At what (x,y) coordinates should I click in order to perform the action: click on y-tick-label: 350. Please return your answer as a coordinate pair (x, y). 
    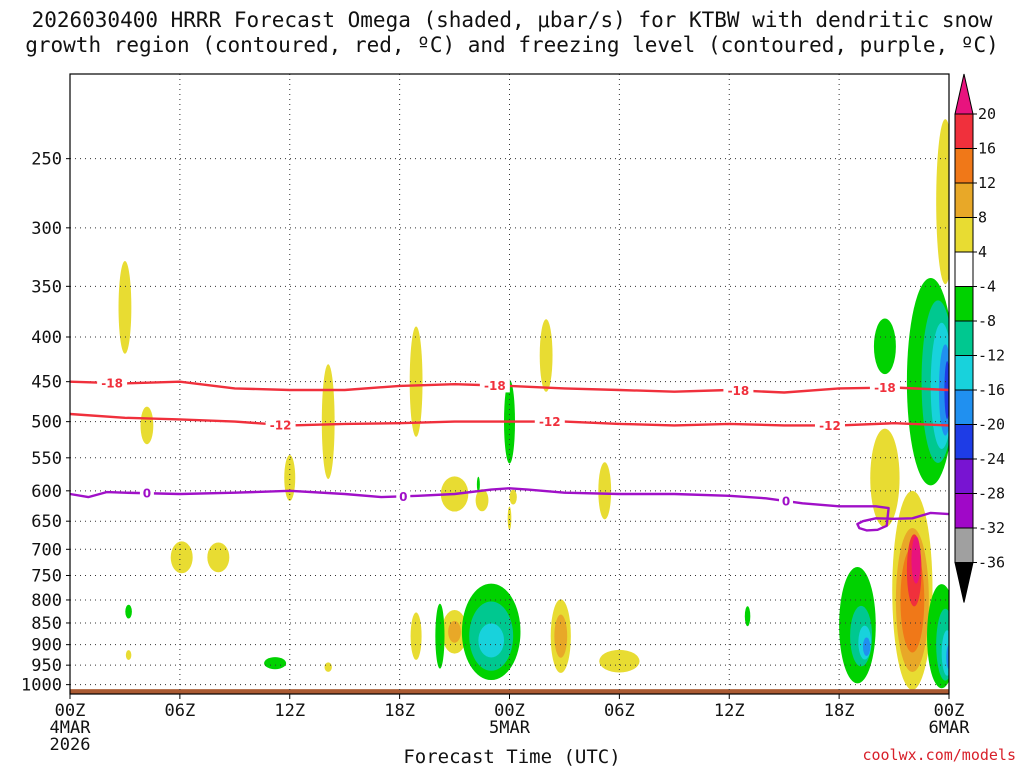
    Looking at the image, I should click on (46, 287).